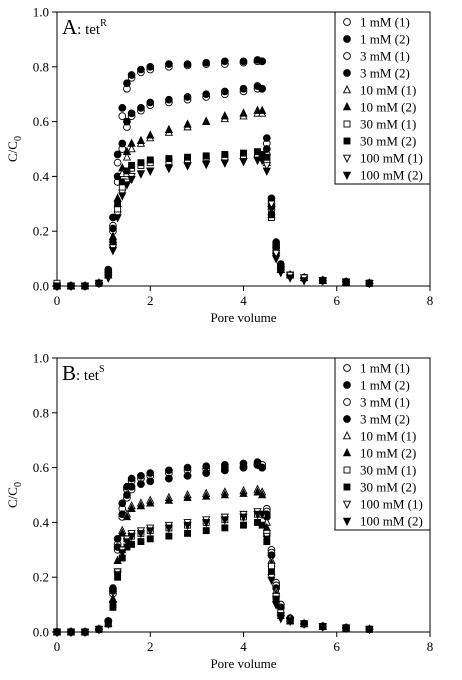 The image size is (462, 680). What do you see at coordinates (70, 27) in the screenshot?
I see `panel-letter: A` at bounding box center [70, 27].